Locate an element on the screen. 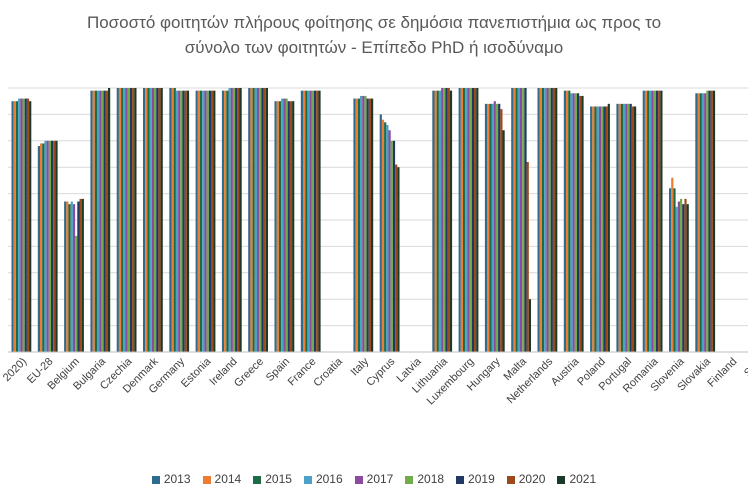  bar-2017-cyprus is located at coordinates (389, 241).